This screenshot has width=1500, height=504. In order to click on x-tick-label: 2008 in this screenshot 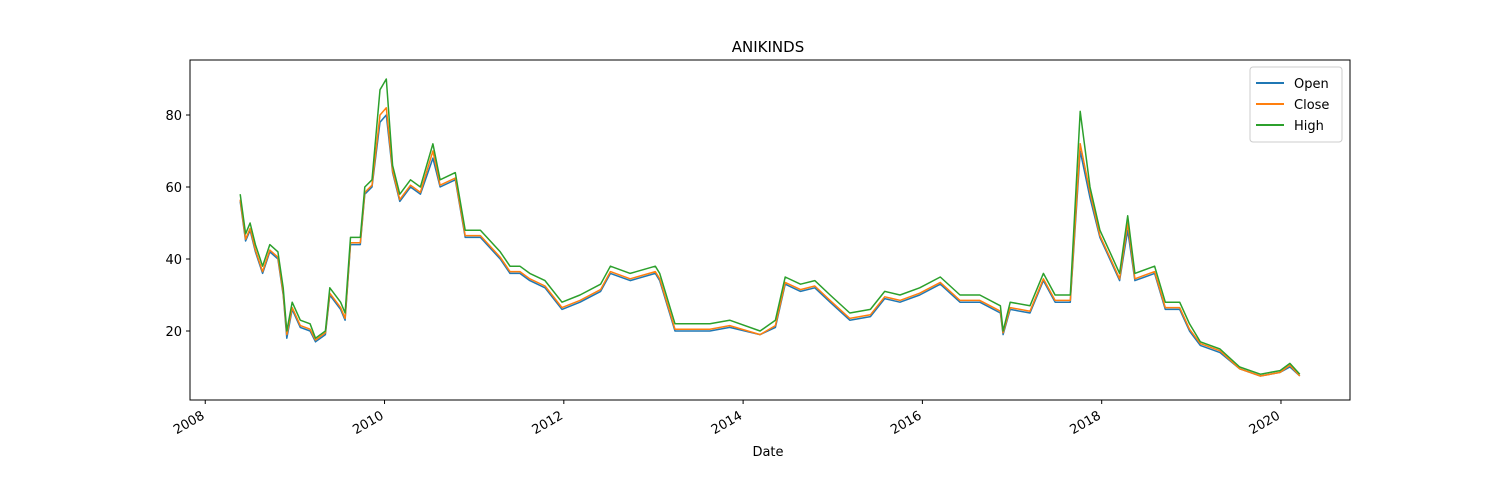, I will do `click(189, 423)`.